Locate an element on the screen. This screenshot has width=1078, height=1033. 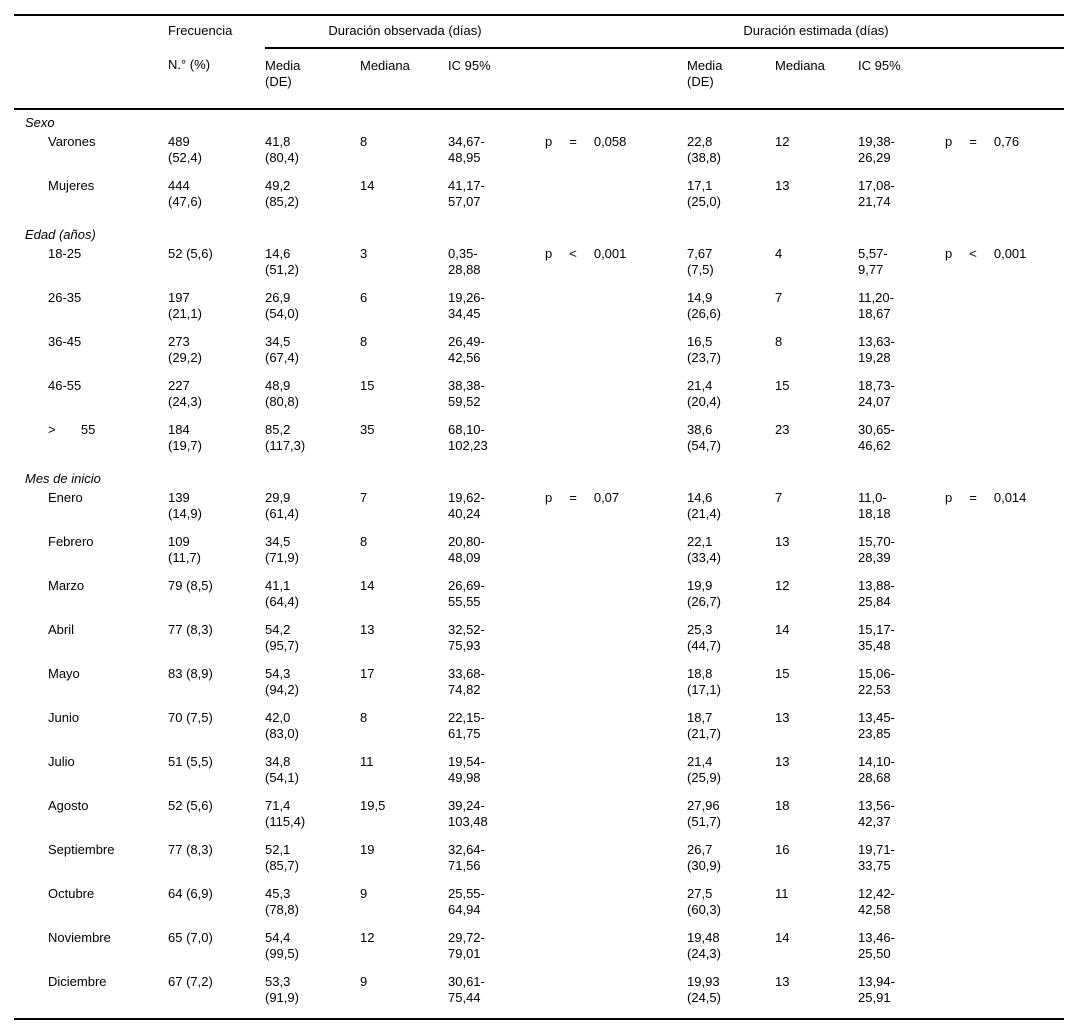
estimated-media-cell: 7,67 (7,5) is located at coordinates (700, 261).